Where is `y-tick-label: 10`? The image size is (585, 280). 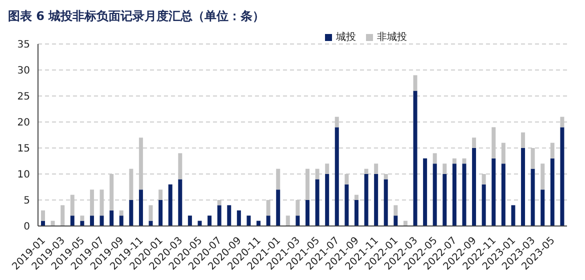 y-tick-label: 10 is located at coordinates (23, 175).